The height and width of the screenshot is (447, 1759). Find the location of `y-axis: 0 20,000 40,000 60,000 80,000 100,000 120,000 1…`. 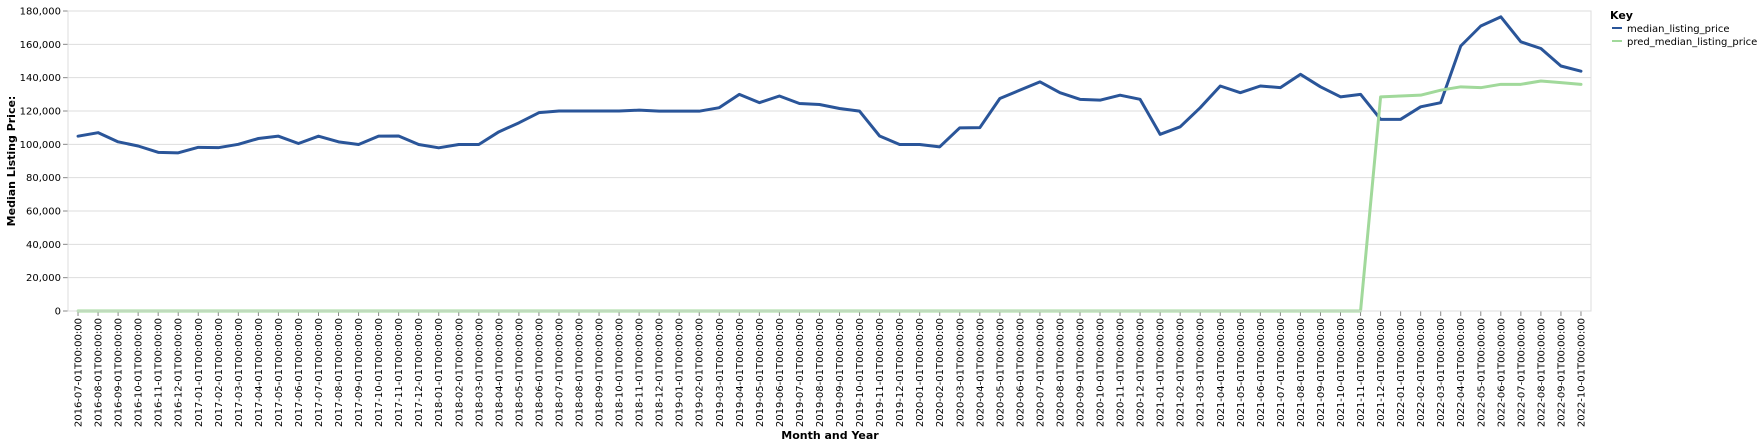

y-axis: 0 20,000 40,000 60,000 80,000 100,000 120,000 1… is located at coordinates (44, 162).